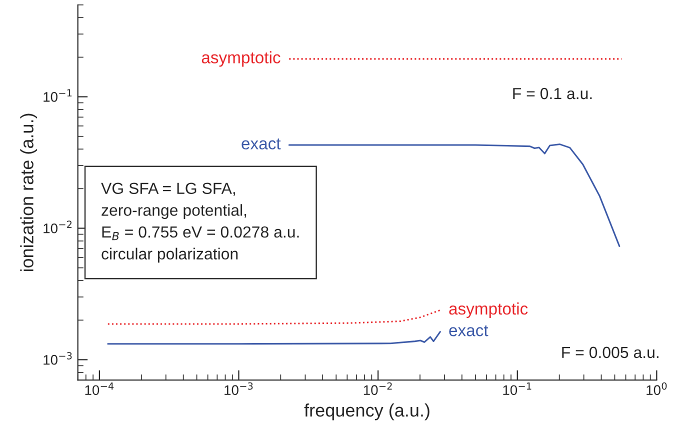  Describe the element at coordinates (58, 227) in the screenshot. I see `y-tick-label: 10$^{−2}$` at that location.